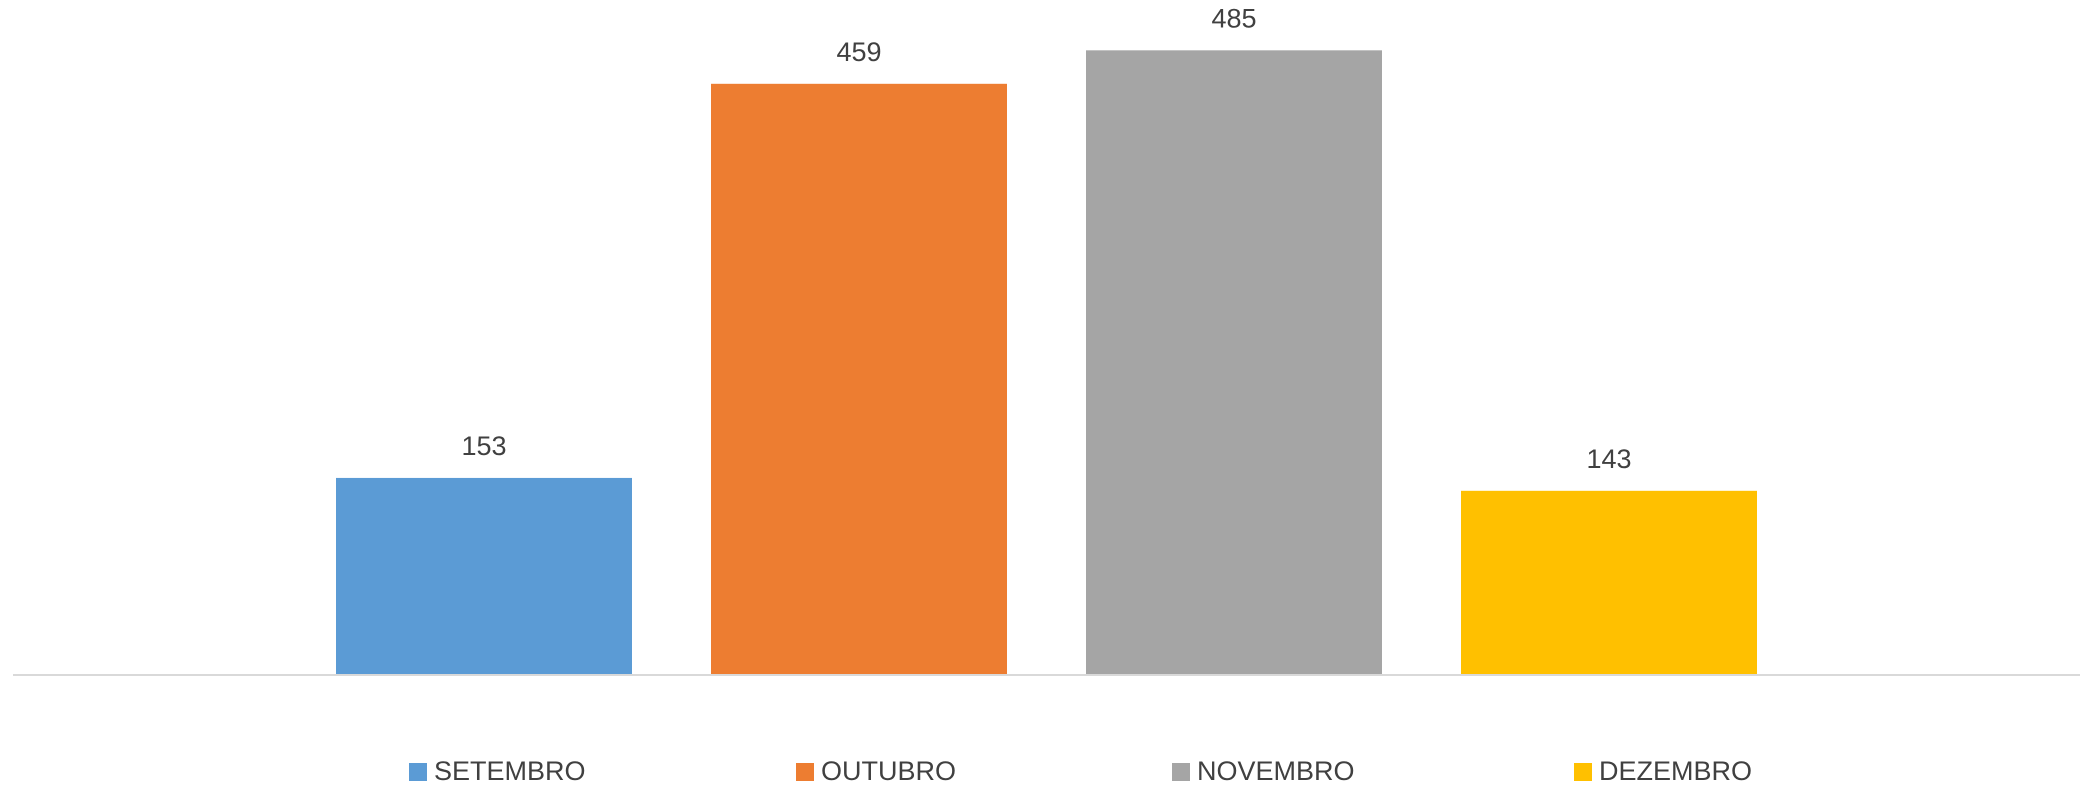 This screenshot has height=792, width=2095. Describe the element at coordinates (1675, 771) in the screenshot. I see `legend-label: DEZEMBRO` at that location.